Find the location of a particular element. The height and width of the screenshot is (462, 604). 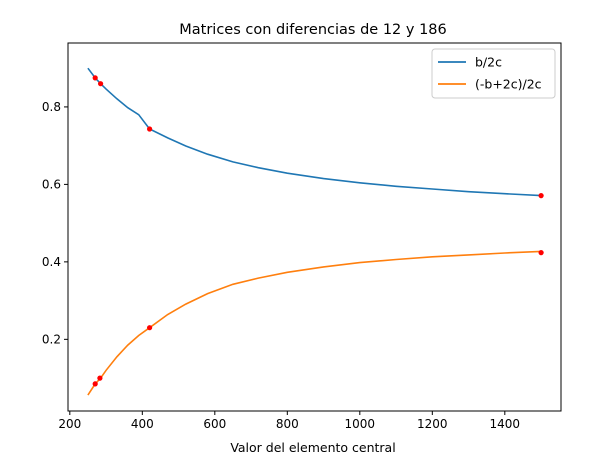

x-tick-label: 1200 is located at coordinates (432, 424).